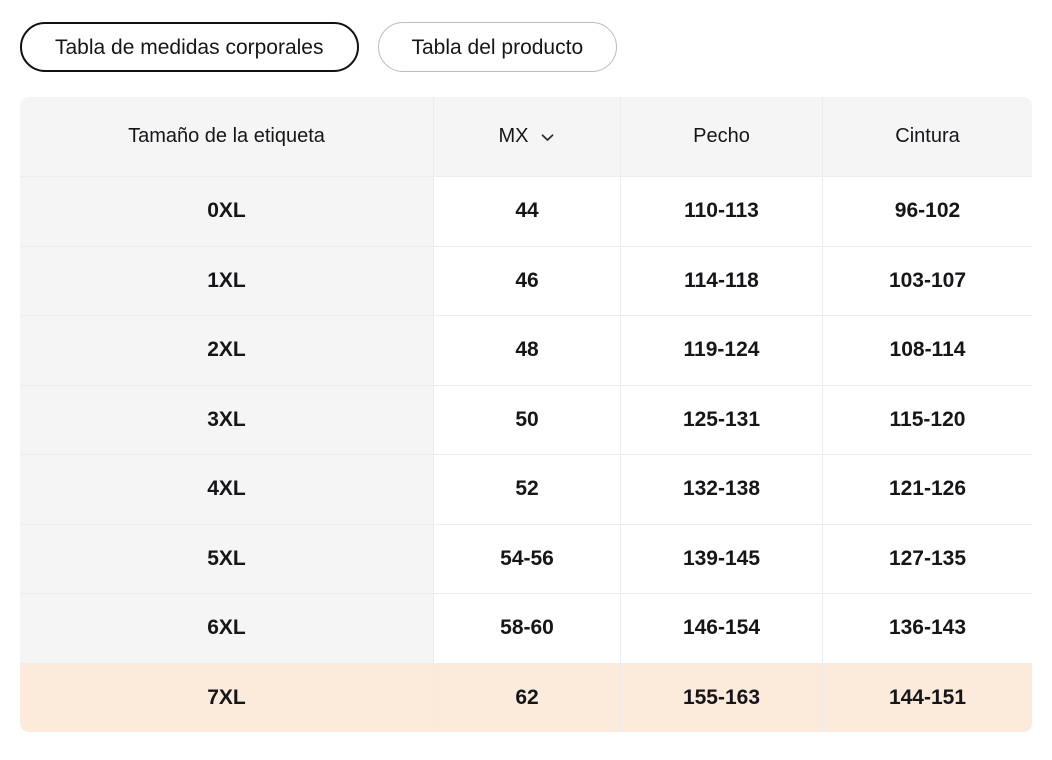  Describe the element at coordinates (547, 137) in the screenshot. I see `chevron-down-icon` at that location.